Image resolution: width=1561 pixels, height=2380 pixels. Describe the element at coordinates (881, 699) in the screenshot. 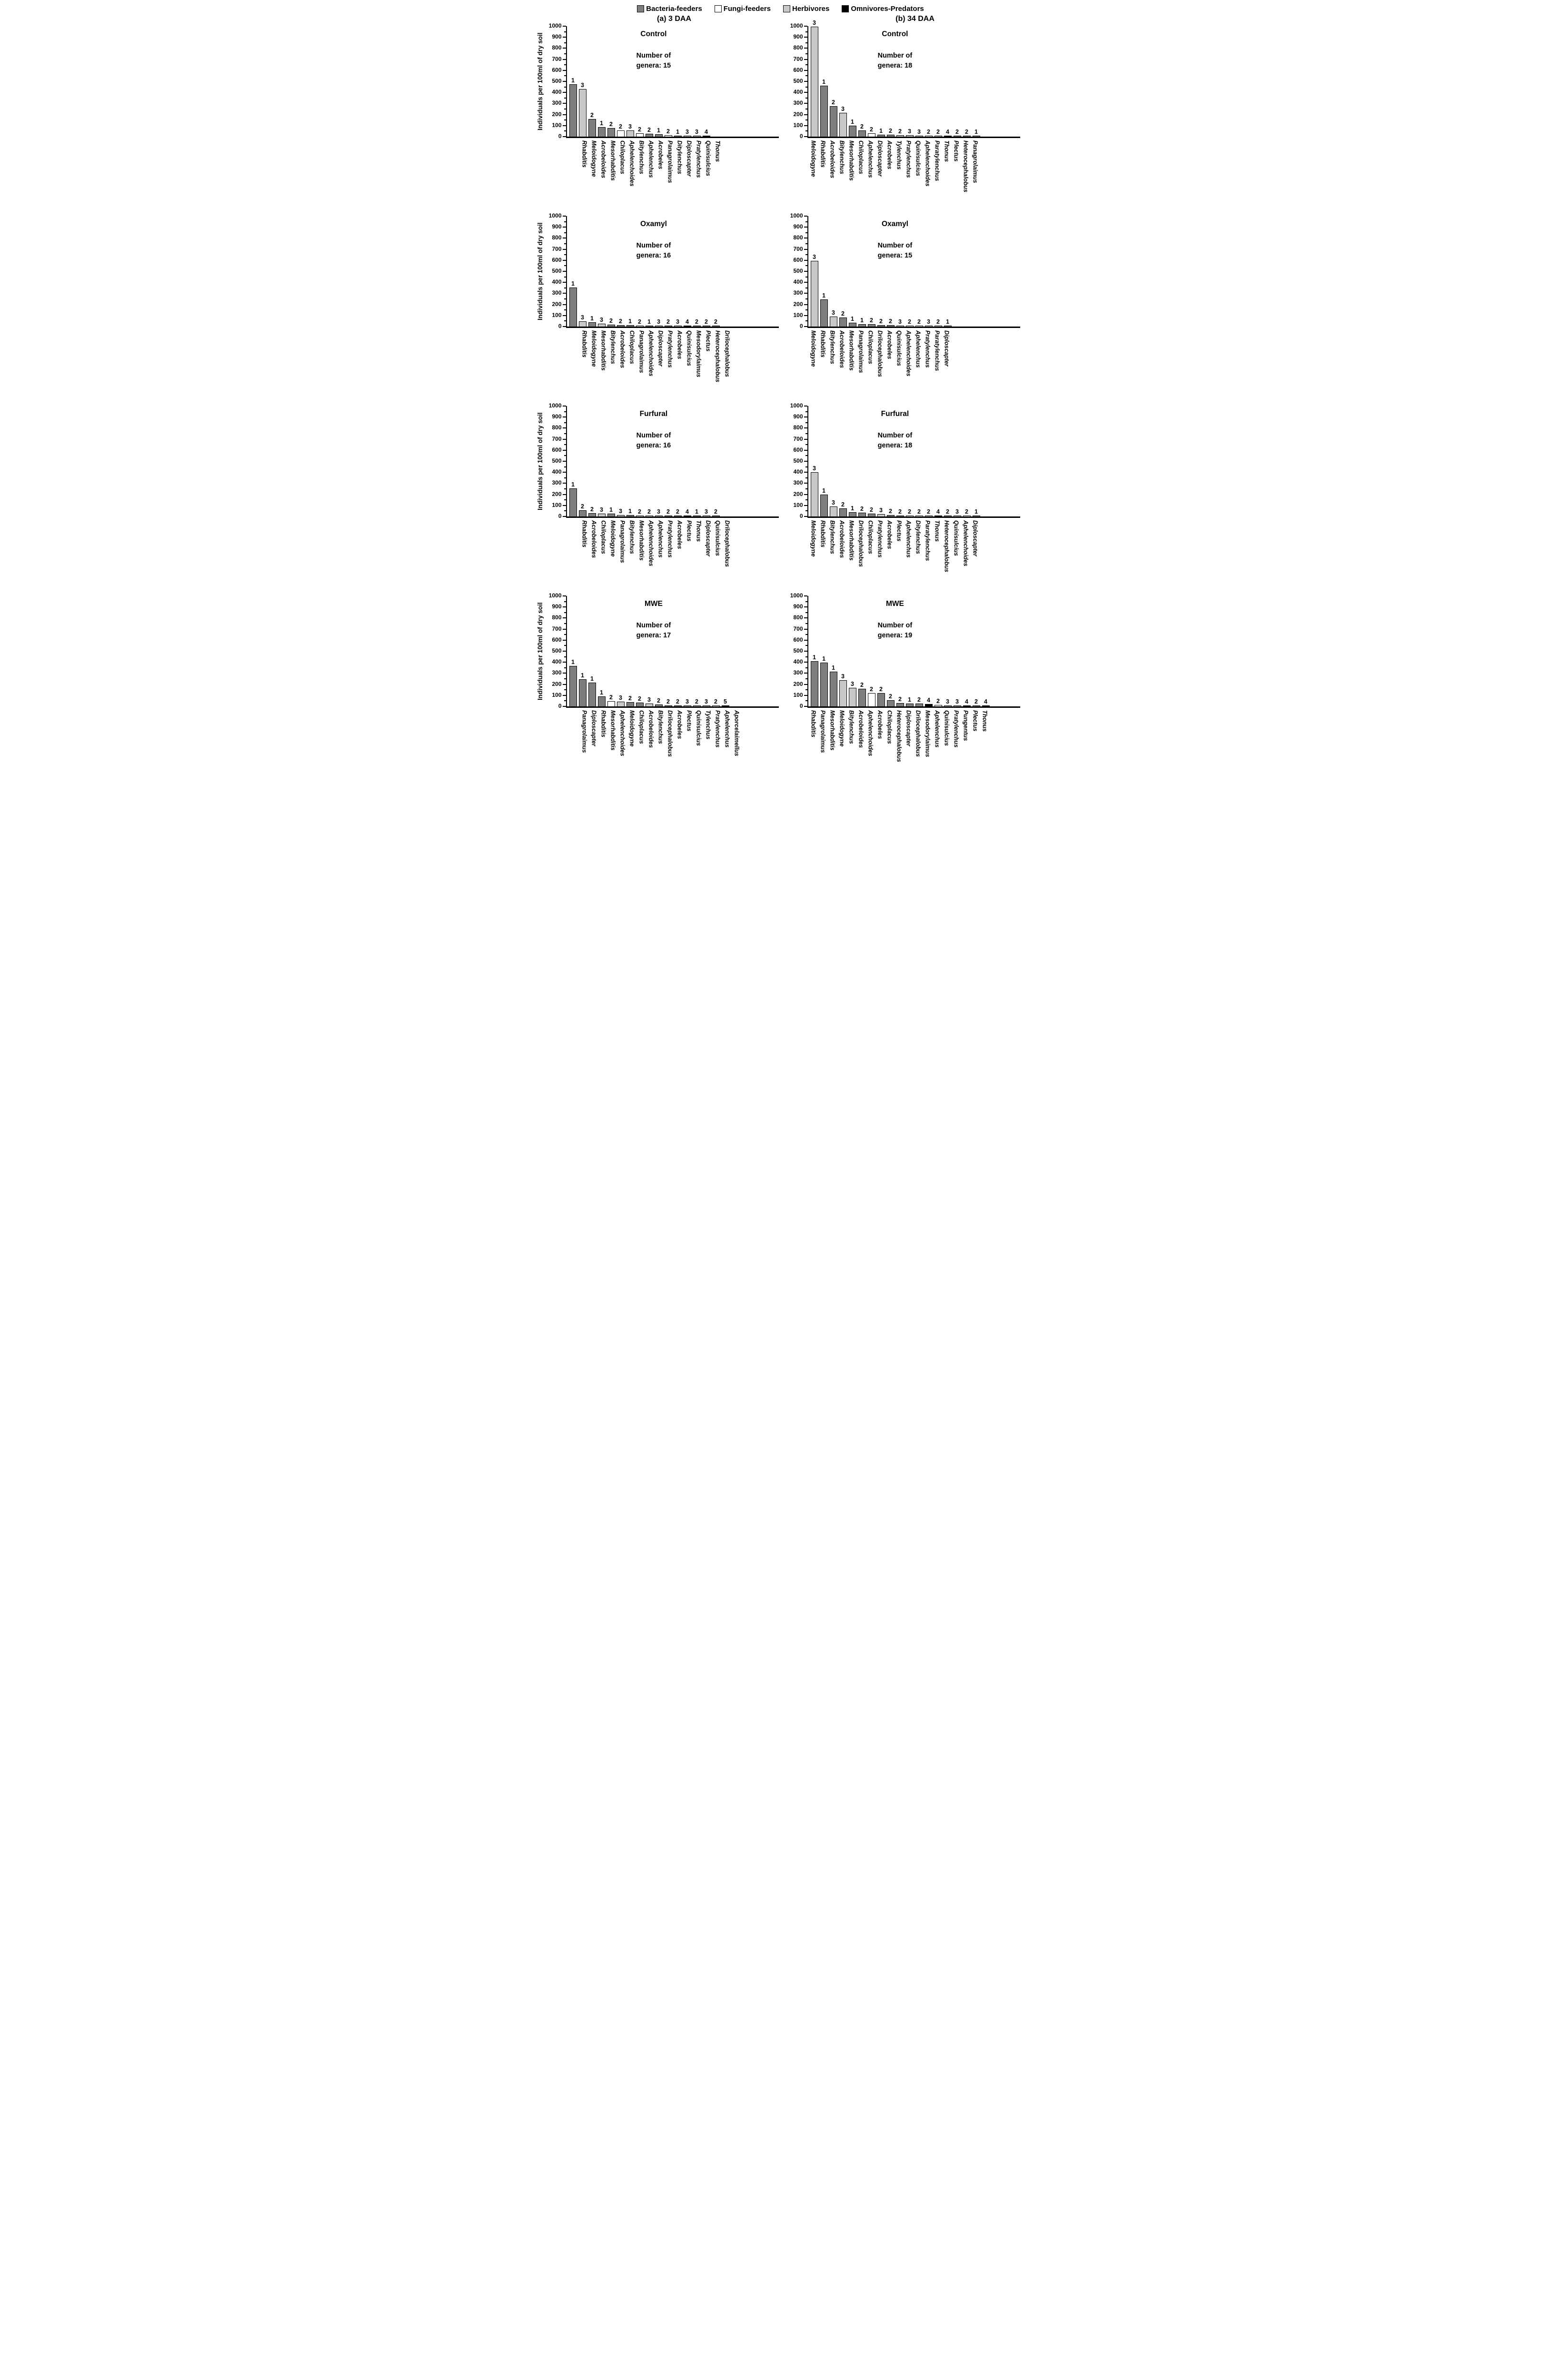

I see `bar-acrobeles` at that location.